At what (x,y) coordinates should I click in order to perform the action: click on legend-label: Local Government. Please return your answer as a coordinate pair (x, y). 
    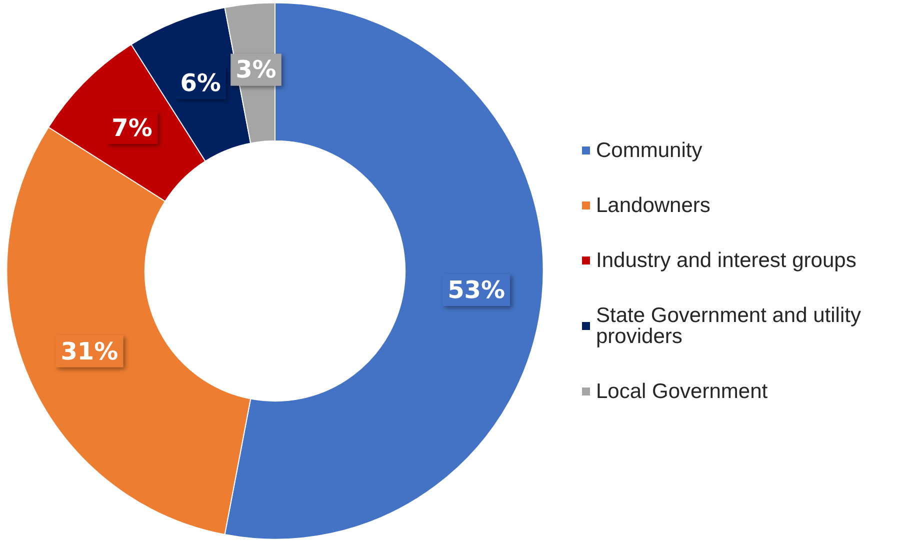
    Looking at the image, I should click on (682, 391).